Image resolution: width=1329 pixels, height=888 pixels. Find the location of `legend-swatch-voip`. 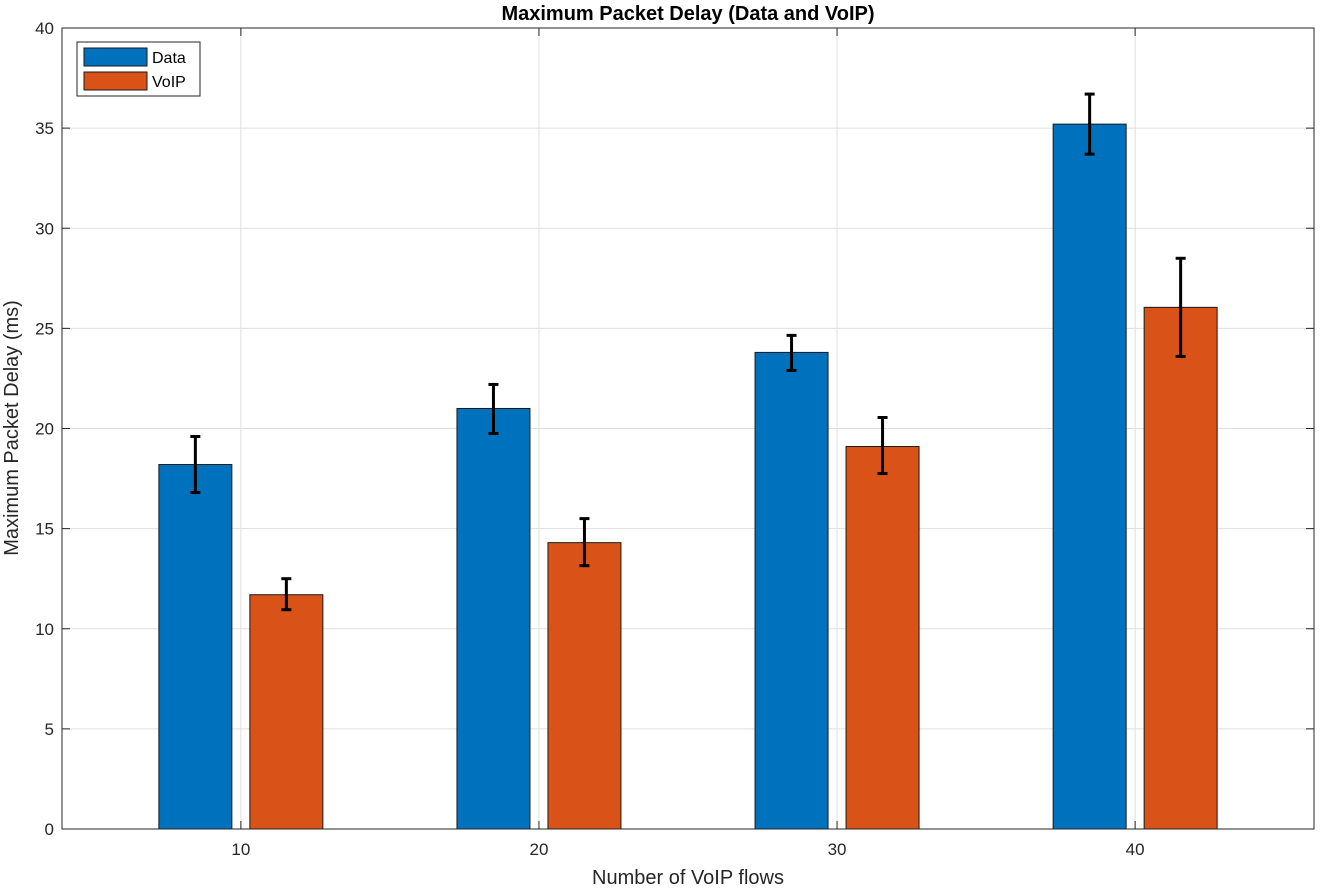

legend-swatch-voip is located at coordinates (115, 81).